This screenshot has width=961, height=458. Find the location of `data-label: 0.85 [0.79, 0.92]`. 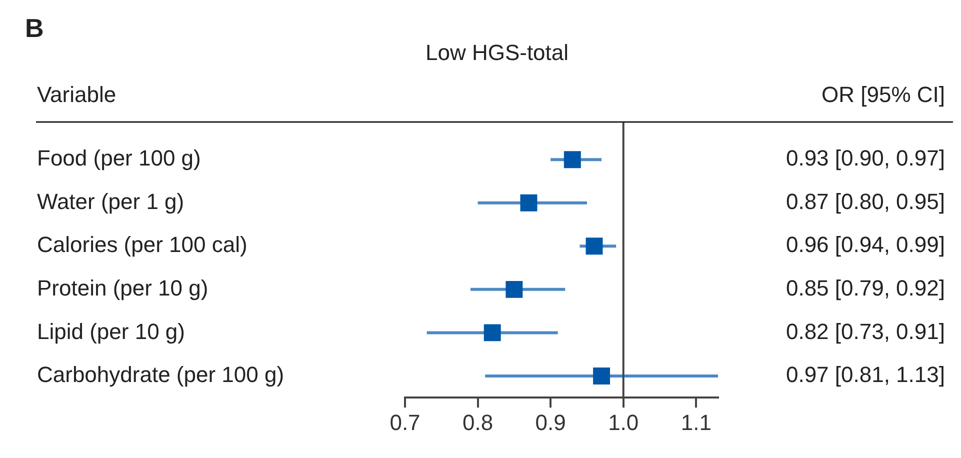

data-label: 0.85 [0.79, 0.92] is located at coordinates (865, 287).